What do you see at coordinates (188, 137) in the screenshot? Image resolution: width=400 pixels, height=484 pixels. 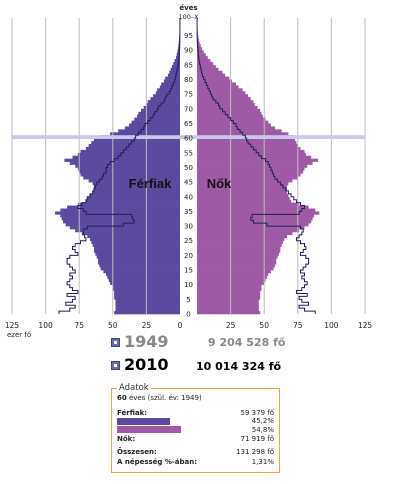 I see `selected-age-highlight` at bounding box center [188, 137].